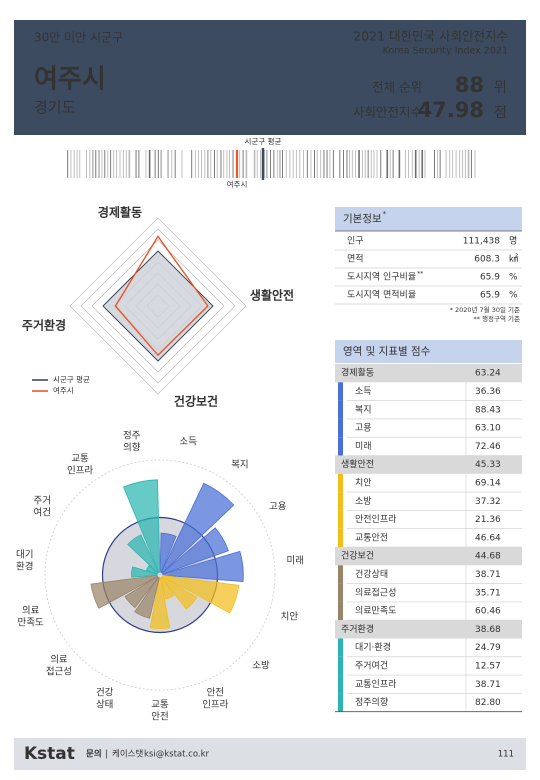  Describe the element at coordinates (488, 429) in the screenshot. I see `indicator-score: 63.10` at that location.